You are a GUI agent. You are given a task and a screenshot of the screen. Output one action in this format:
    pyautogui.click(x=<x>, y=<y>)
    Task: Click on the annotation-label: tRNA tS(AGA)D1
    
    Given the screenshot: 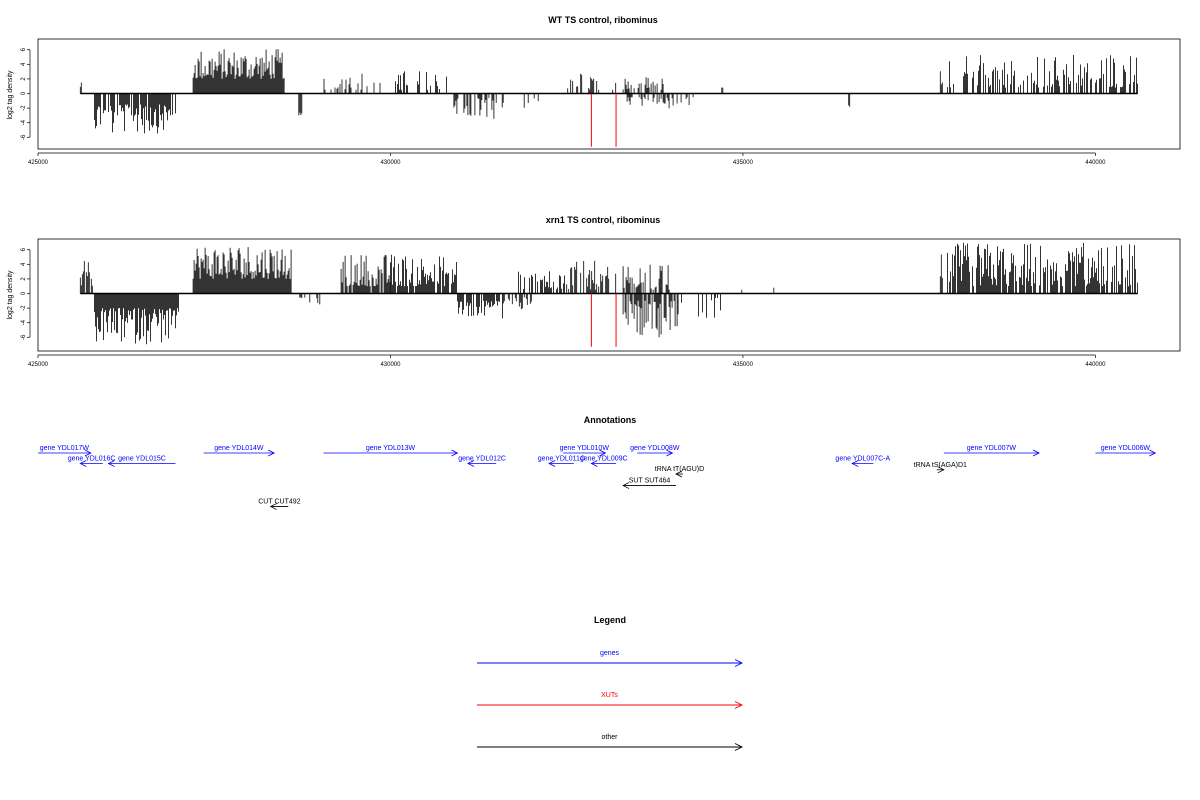 What is the action you would take?
    pyautogui.click(x=940, y=465)
    